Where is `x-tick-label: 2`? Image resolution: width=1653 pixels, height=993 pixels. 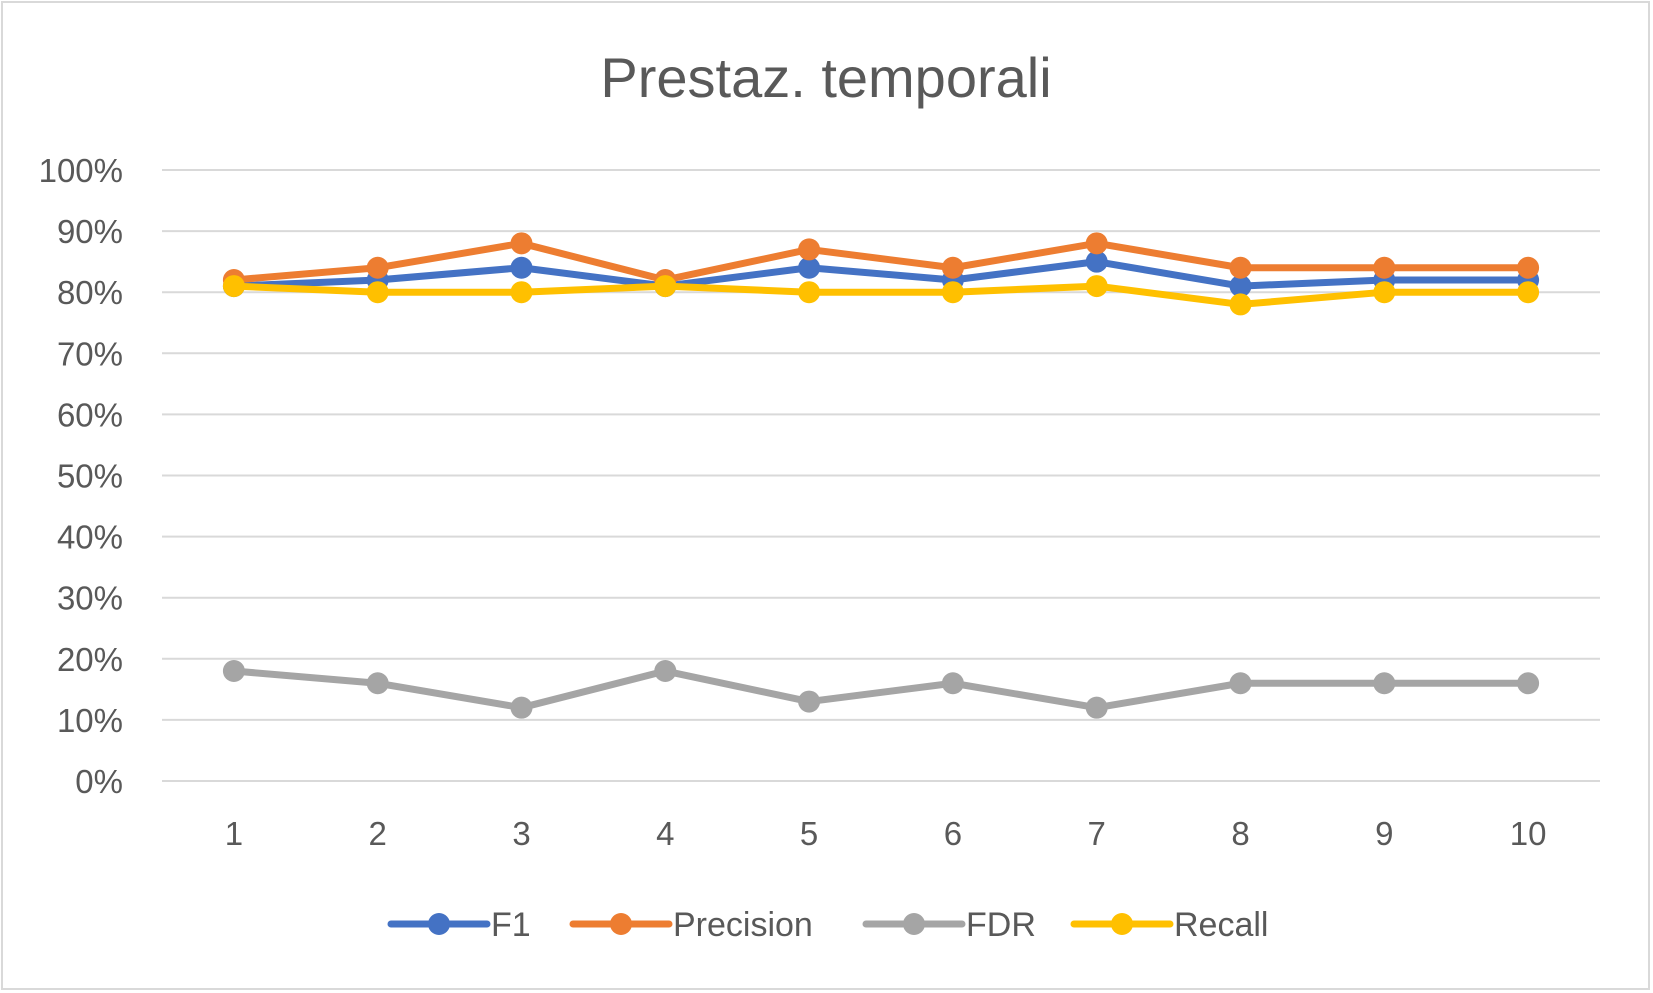 x-tick-label: 2 is located at coordinates (378, 833).